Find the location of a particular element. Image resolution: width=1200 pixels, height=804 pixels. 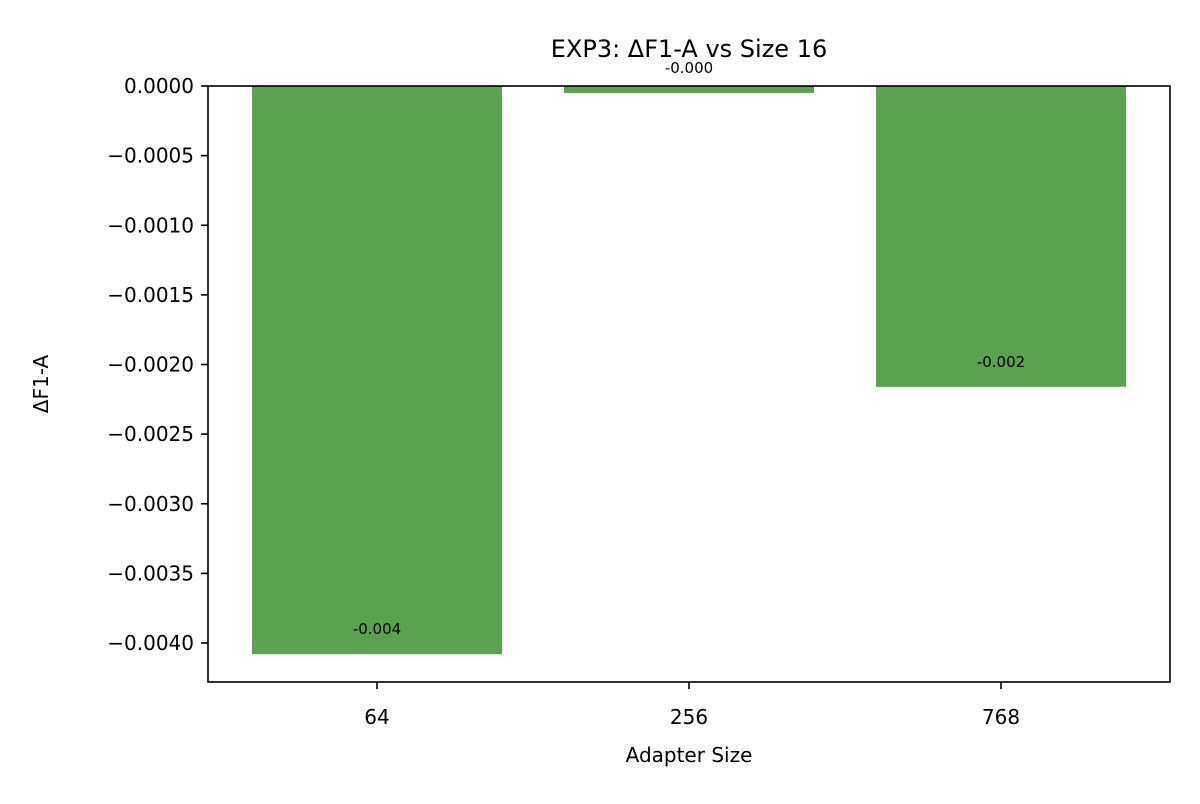

y-tick-label: −0.0010 is located at coordinates (150, 225).